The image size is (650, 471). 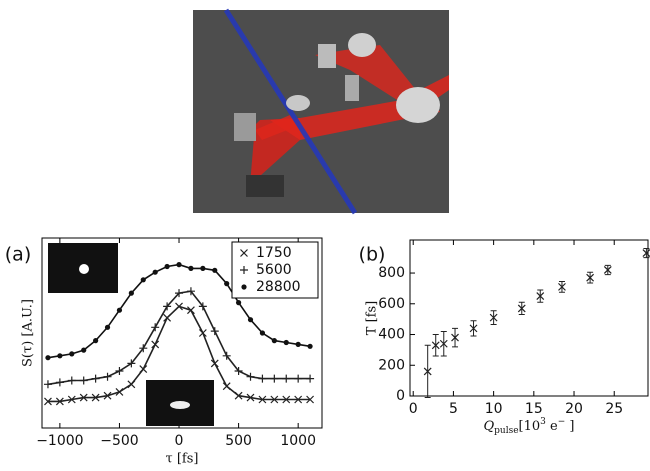 What do you see at coordinates (119, 441) in the screenshot?
I see `x-tick-label: −500` at bounding box center [119, 441].